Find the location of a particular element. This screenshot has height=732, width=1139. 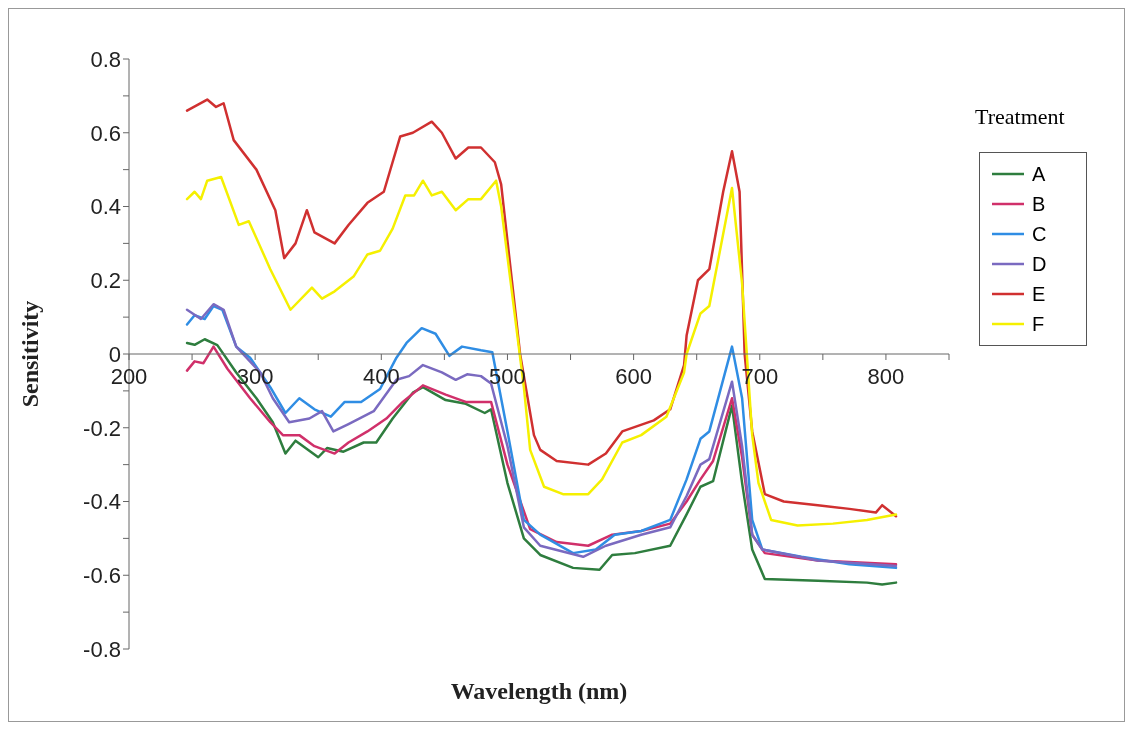

x-tick-label: 800 is located at coordinates (886, 376).